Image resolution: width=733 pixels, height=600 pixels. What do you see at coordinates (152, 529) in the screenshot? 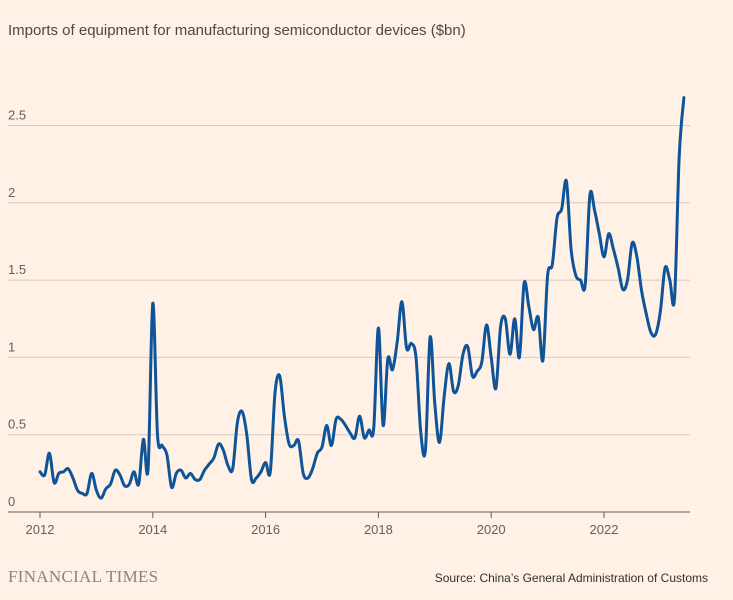
I see `x-tick-label: 2014` at bounding box center [152, 529].